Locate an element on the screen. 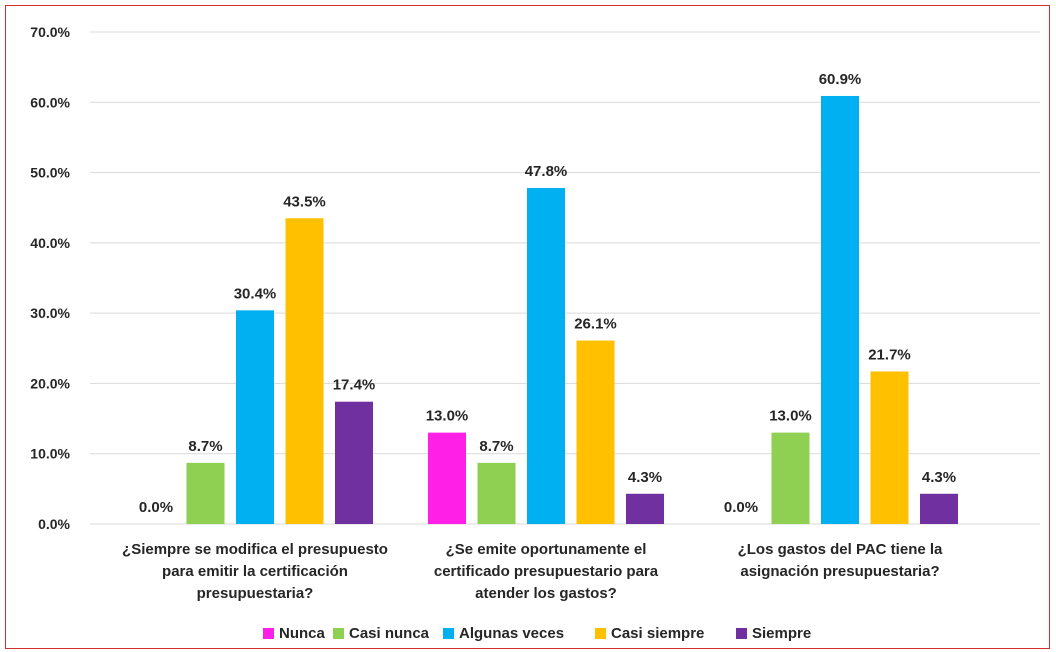  bar-nunca is located at coordinates (447, 478).